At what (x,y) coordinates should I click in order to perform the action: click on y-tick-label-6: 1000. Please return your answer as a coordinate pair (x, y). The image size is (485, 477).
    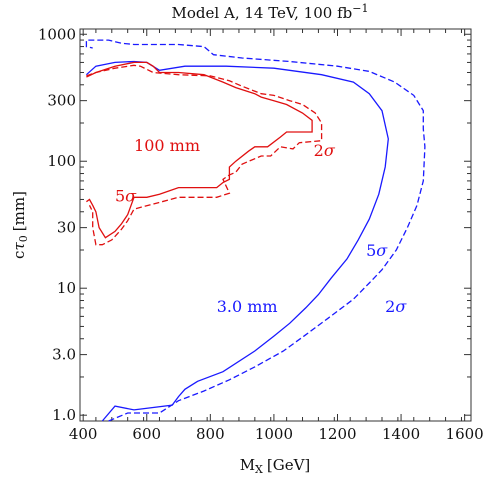
    Looking at the image, I should click on (57, 34).